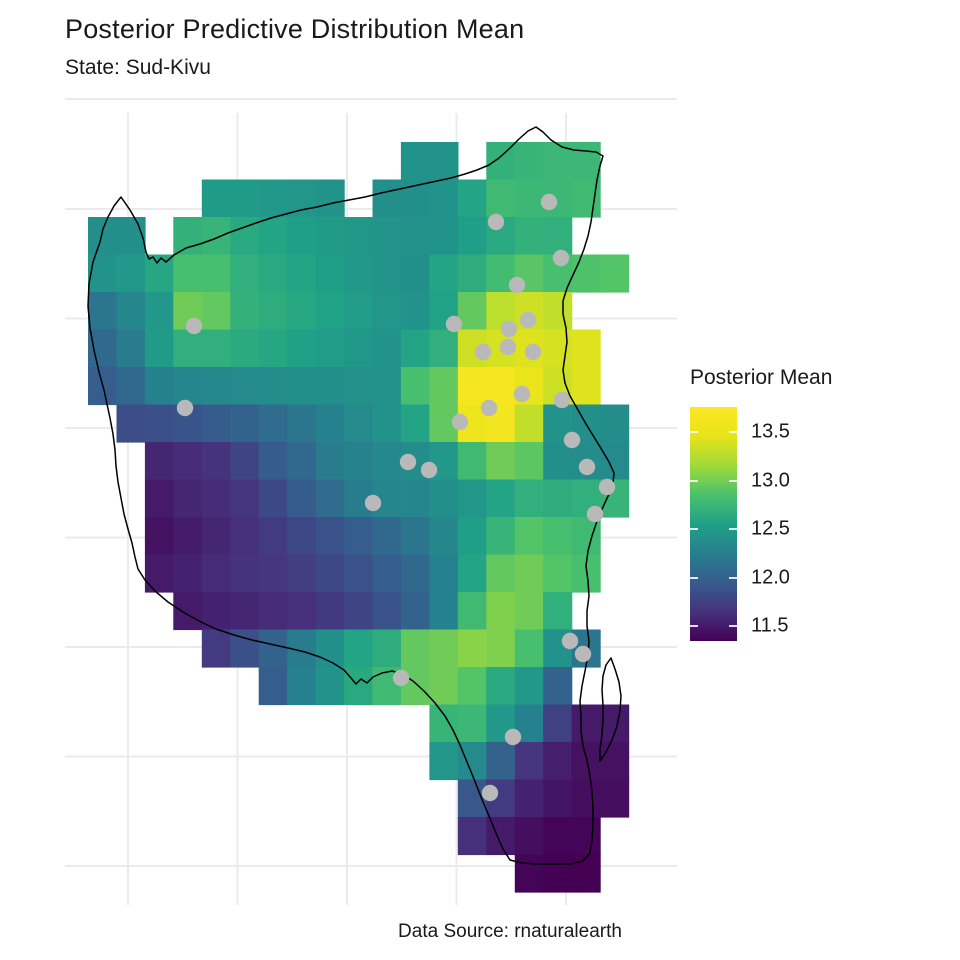 This screenshot has width=960, height=960. What do you see at coordinates (770, 577) in the screenshot?
I see `legend-tick-label: 12.0` at bounding box center [770, 577].